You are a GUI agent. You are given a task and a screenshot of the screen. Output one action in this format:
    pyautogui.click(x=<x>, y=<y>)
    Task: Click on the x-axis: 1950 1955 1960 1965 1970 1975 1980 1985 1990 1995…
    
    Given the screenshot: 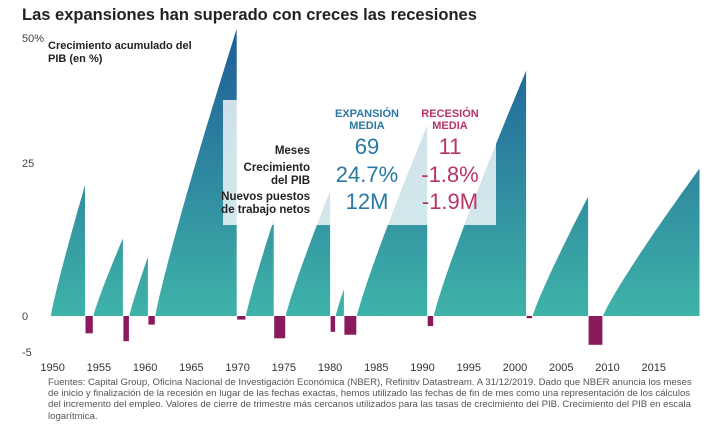 What is the action you would take?
    pyautogui.click(x=353, y=368)
    